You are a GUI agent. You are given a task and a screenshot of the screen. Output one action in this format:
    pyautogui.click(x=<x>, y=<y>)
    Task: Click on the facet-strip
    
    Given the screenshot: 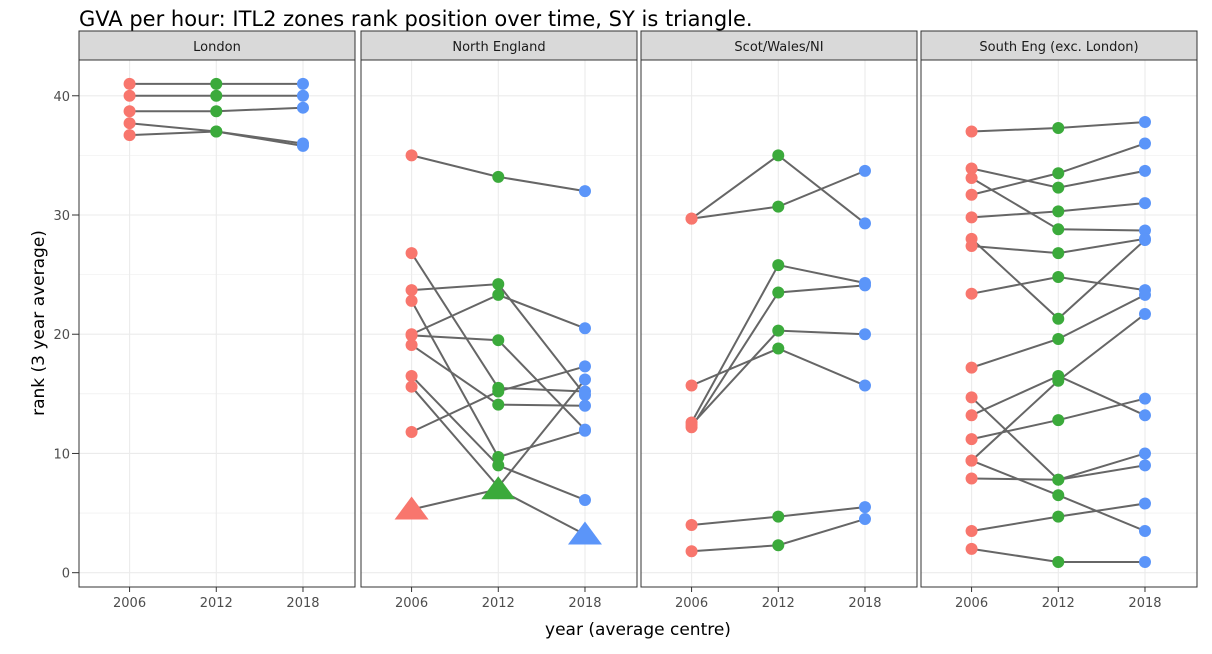 What is the action you would take?
    pyautogui.click(x=217, y=45)
    